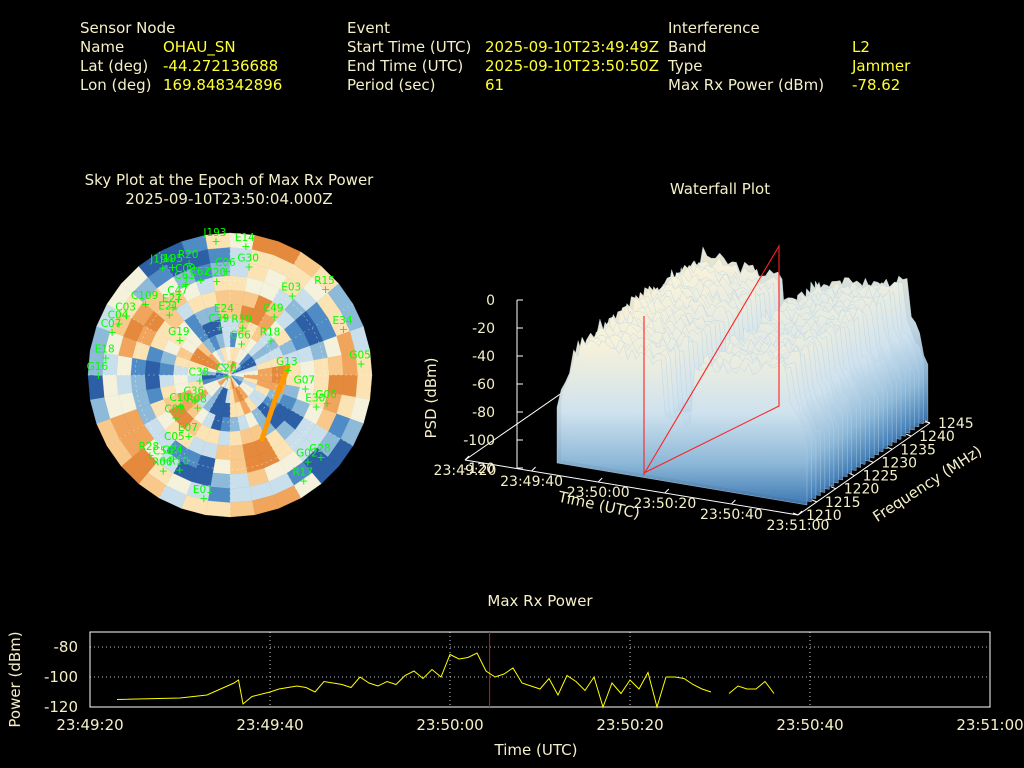 This screenshot has width=1024, height=768. Describe the element at coordinates (61, 677) in the screenshot. I see `y-tick-label: -100` at that location.